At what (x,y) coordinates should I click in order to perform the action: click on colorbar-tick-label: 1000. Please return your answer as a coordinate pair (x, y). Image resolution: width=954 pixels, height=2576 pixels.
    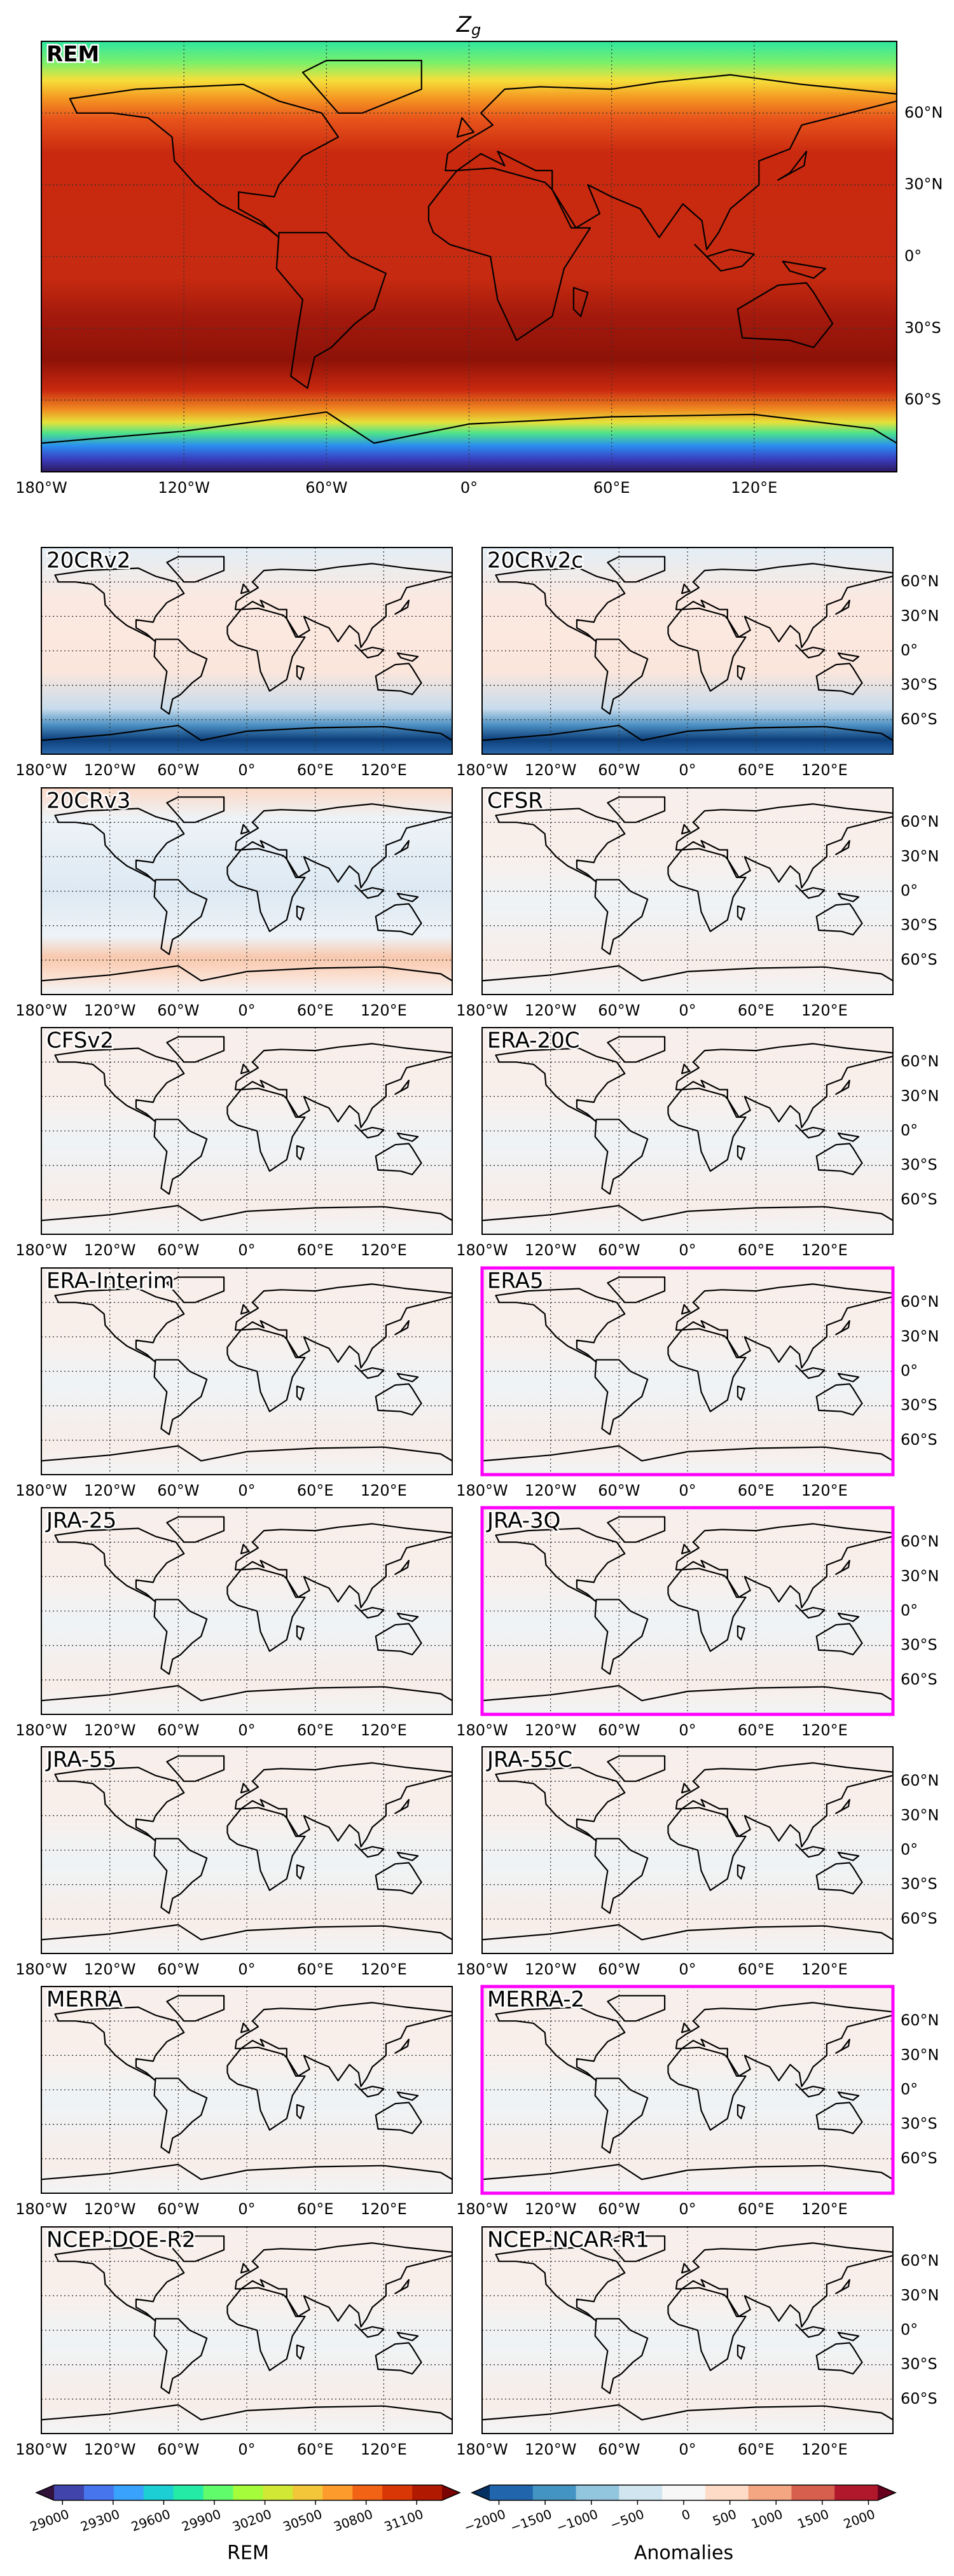
    Looking at the image, I should click on (767, 2518).